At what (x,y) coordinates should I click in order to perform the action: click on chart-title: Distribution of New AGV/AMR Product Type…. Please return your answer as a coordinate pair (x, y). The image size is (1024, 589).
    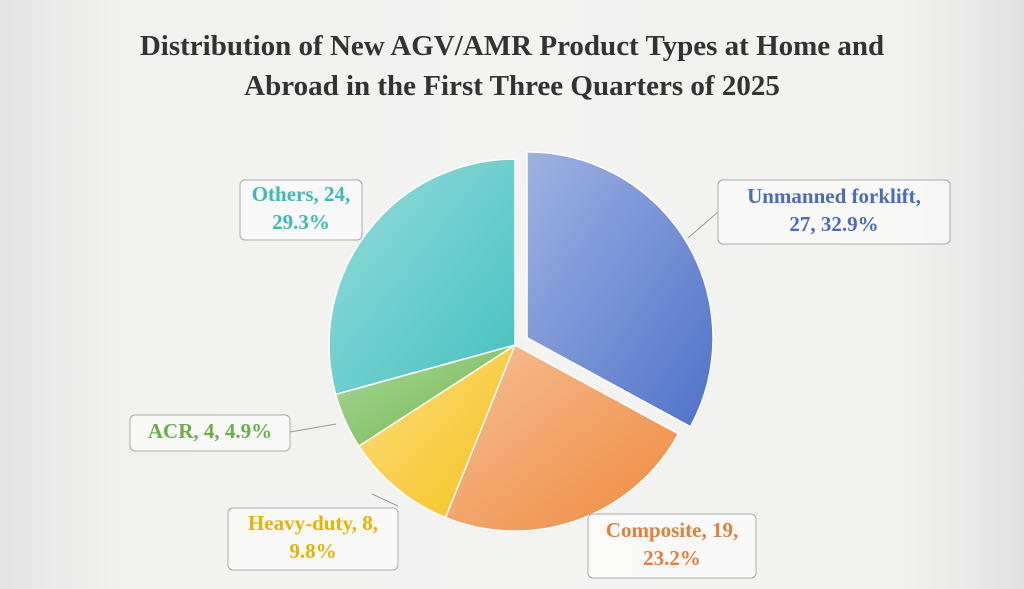
    Looking at the image, I should click on (512, 66).